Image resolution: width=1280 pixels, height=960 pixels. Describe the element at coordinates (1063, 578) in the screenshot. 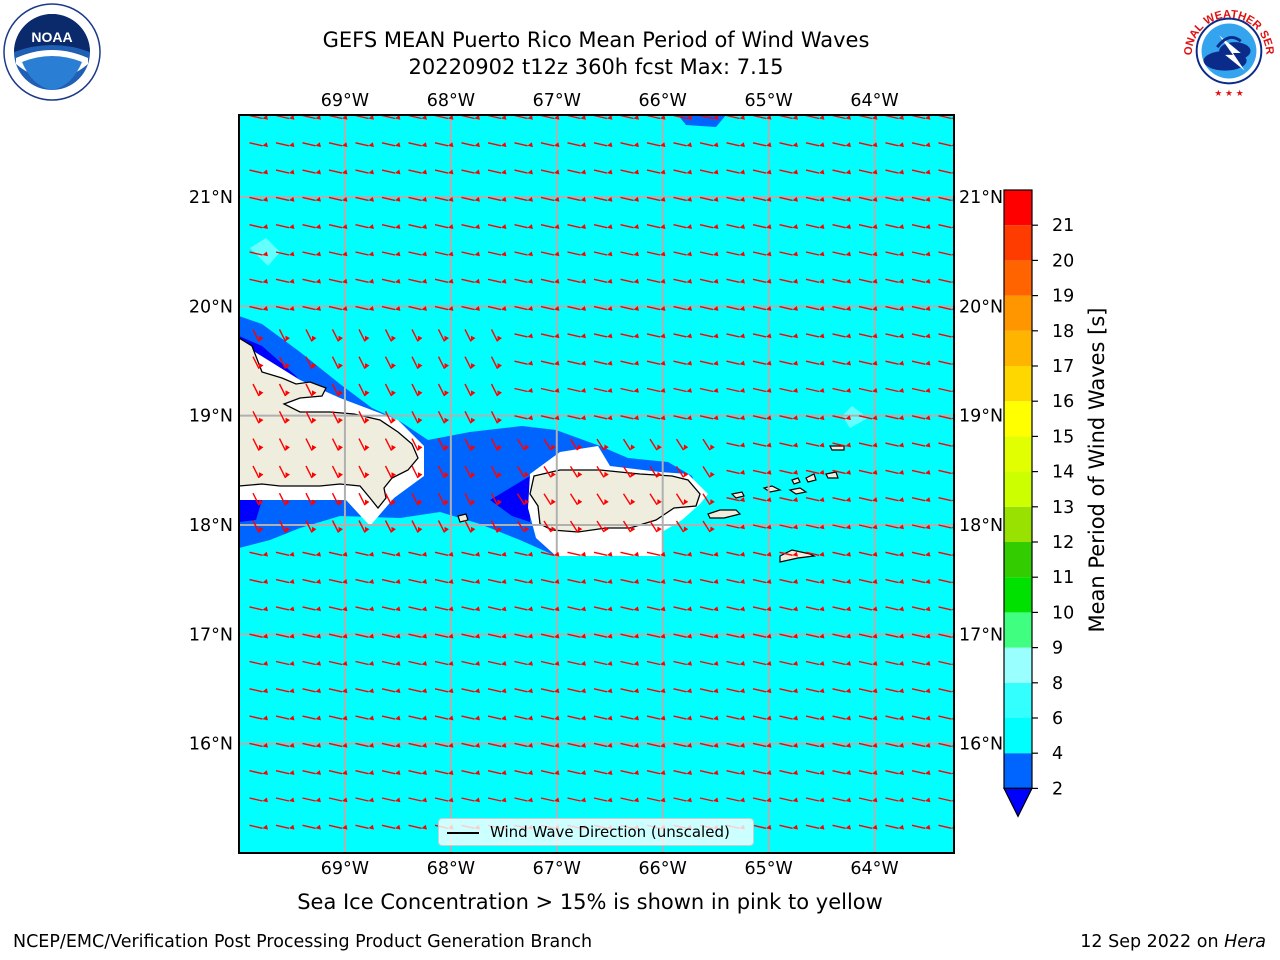

I see `colorbar-tick-label: 11` at that location.